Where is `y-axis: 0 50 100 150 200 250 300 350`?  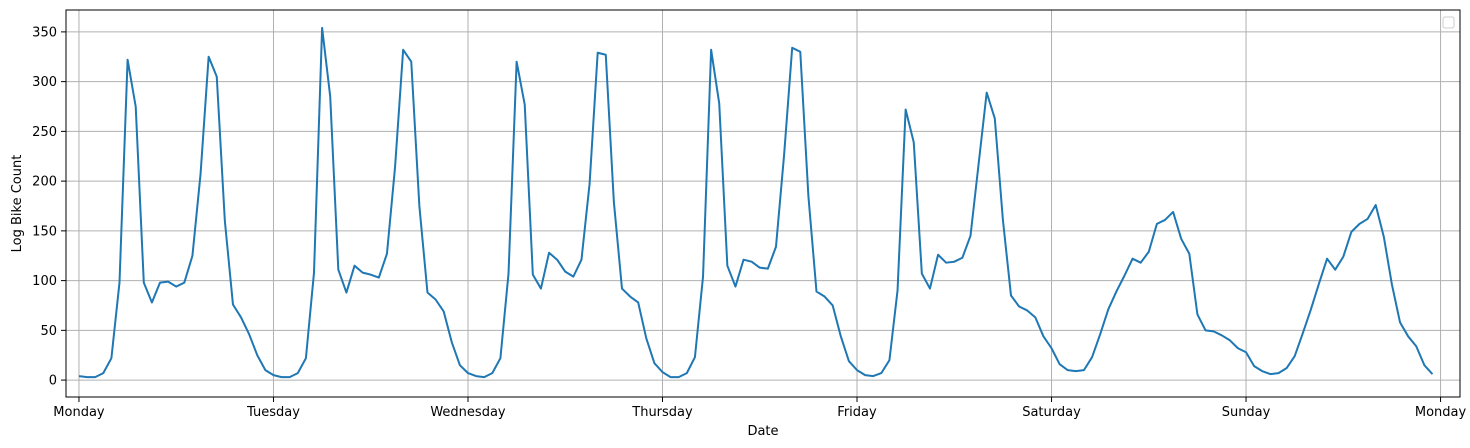 y-axis: 0 50 100 150 200 250 300 350 is located at coordinates (49, 207).